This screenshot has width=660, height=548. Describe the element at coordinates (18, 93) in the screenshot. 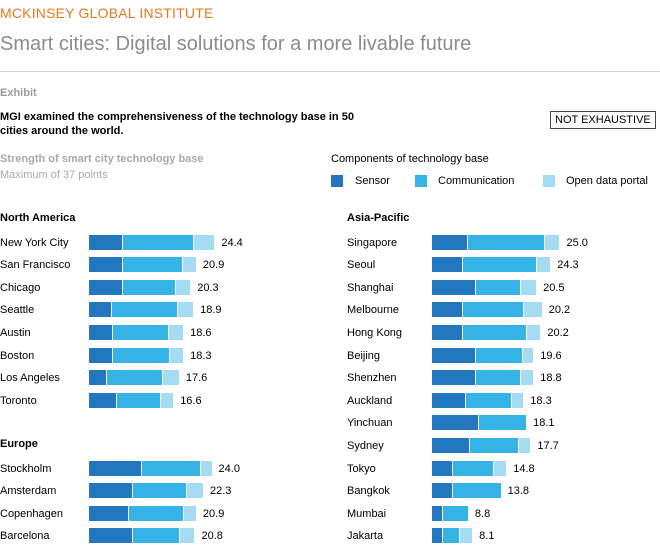

I see `exhibit-label: Exhibit` at that location.